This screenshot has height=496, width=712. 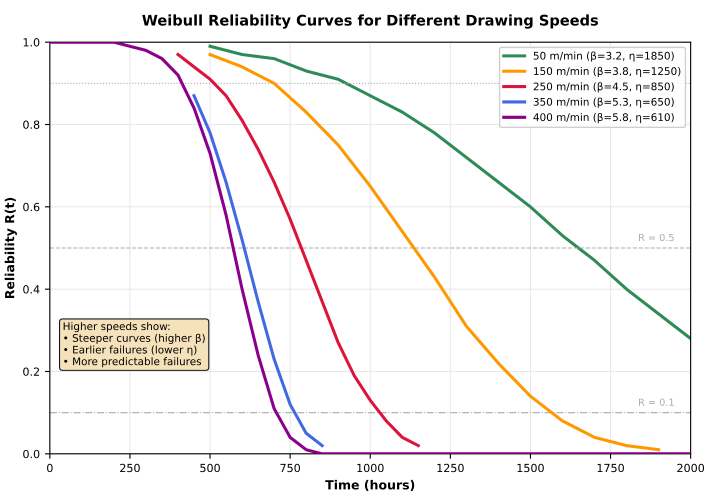 What do you see at coordinates (31, 371) in the screenshot?
I see `y-tick-label: 0.2` at bounding box center [31, 371].